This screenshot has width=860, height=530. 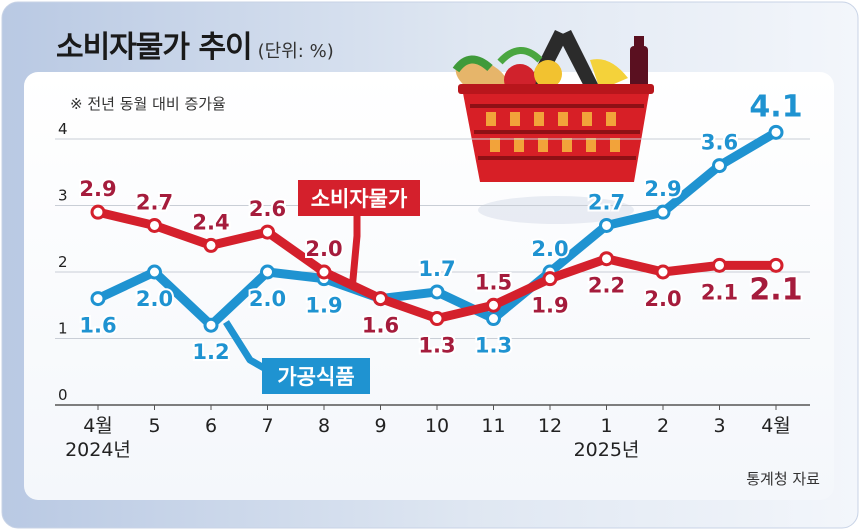 What do you see at coordinates (775, 106) in the screenshot?
I see `processed-food-data-label: 4.1` at bounding box center [775, 106].